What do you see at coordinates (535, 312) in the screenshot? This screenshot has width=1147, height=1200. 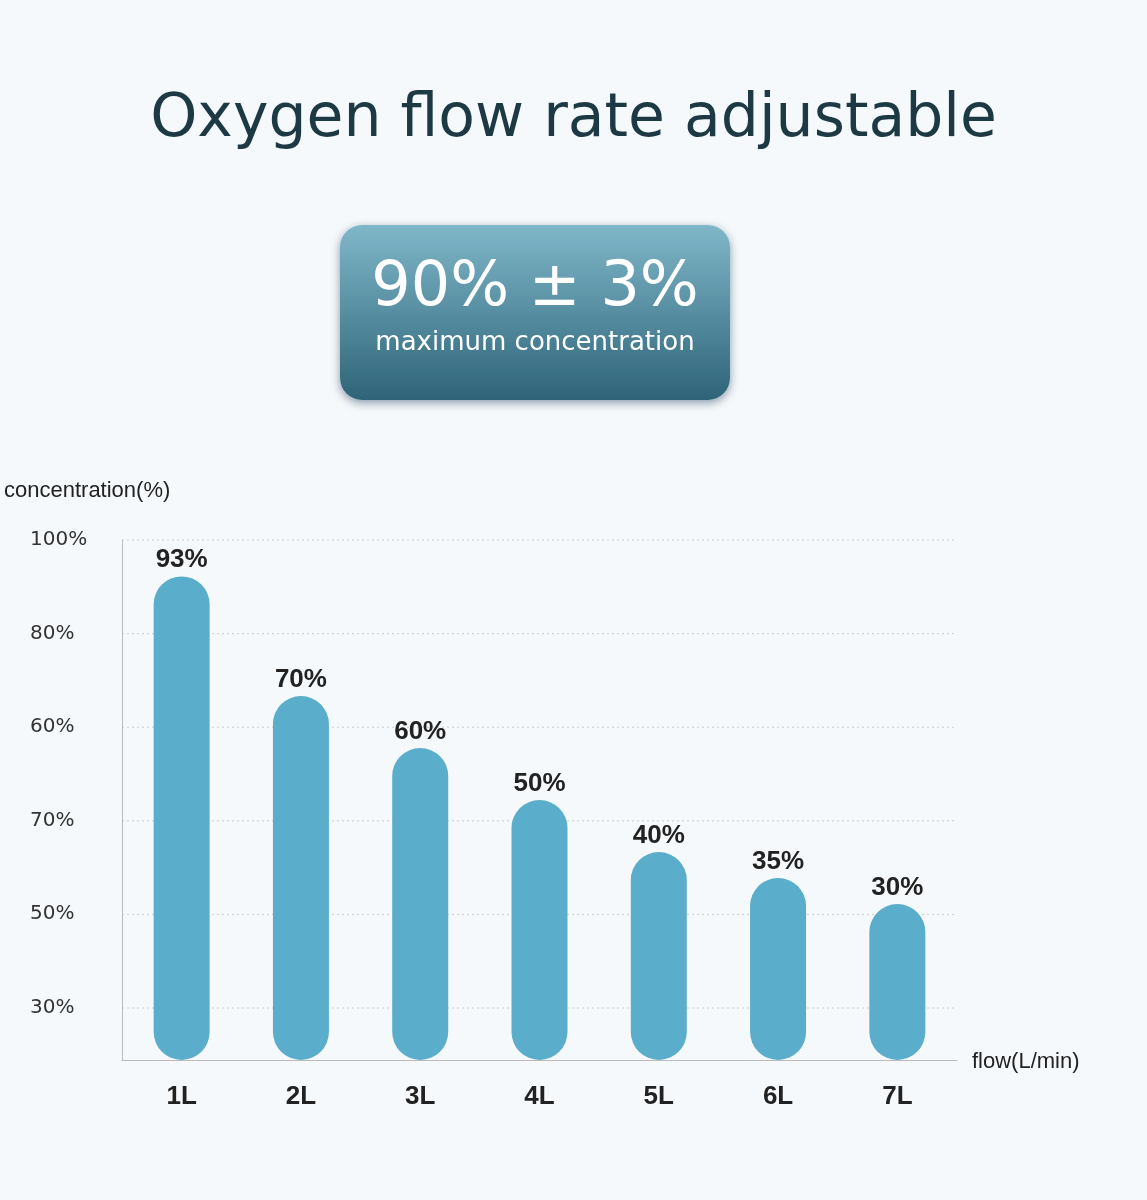 I see `callout-box: 90% ± 3% maximum concentration` at bounding box center [535, 312].